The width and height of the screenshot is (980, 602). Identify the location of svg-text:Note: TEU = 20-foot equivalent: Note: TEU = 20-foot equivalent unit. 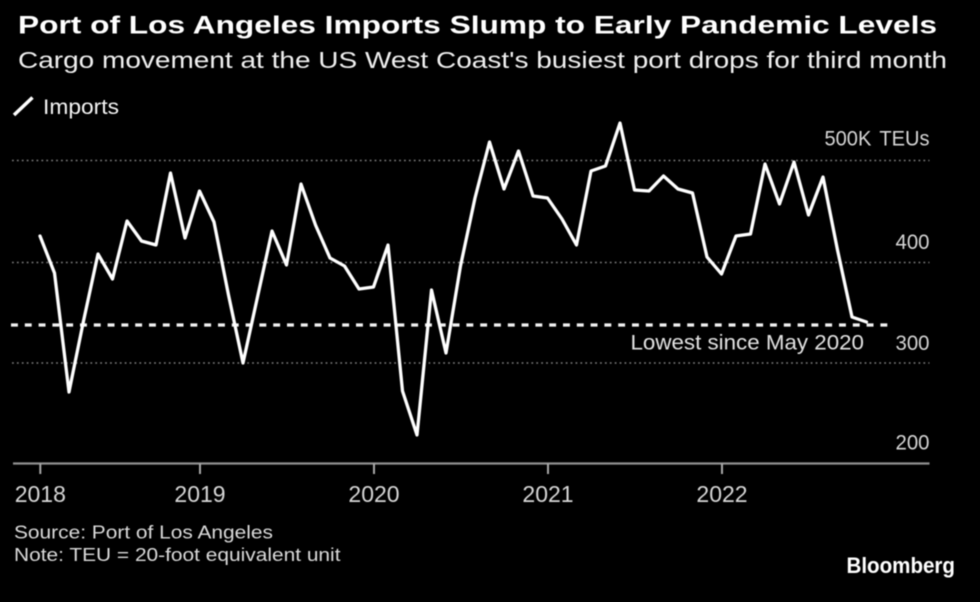
(177, 555).